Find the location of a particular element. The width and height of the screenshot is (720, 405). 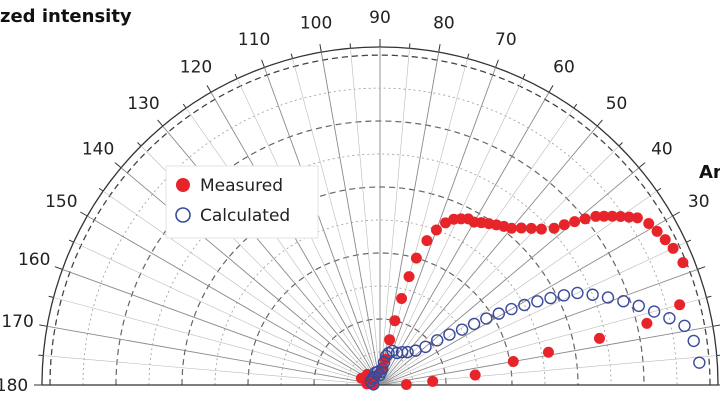

angle-tick-label: 110 is located at coordinates (254, 40).